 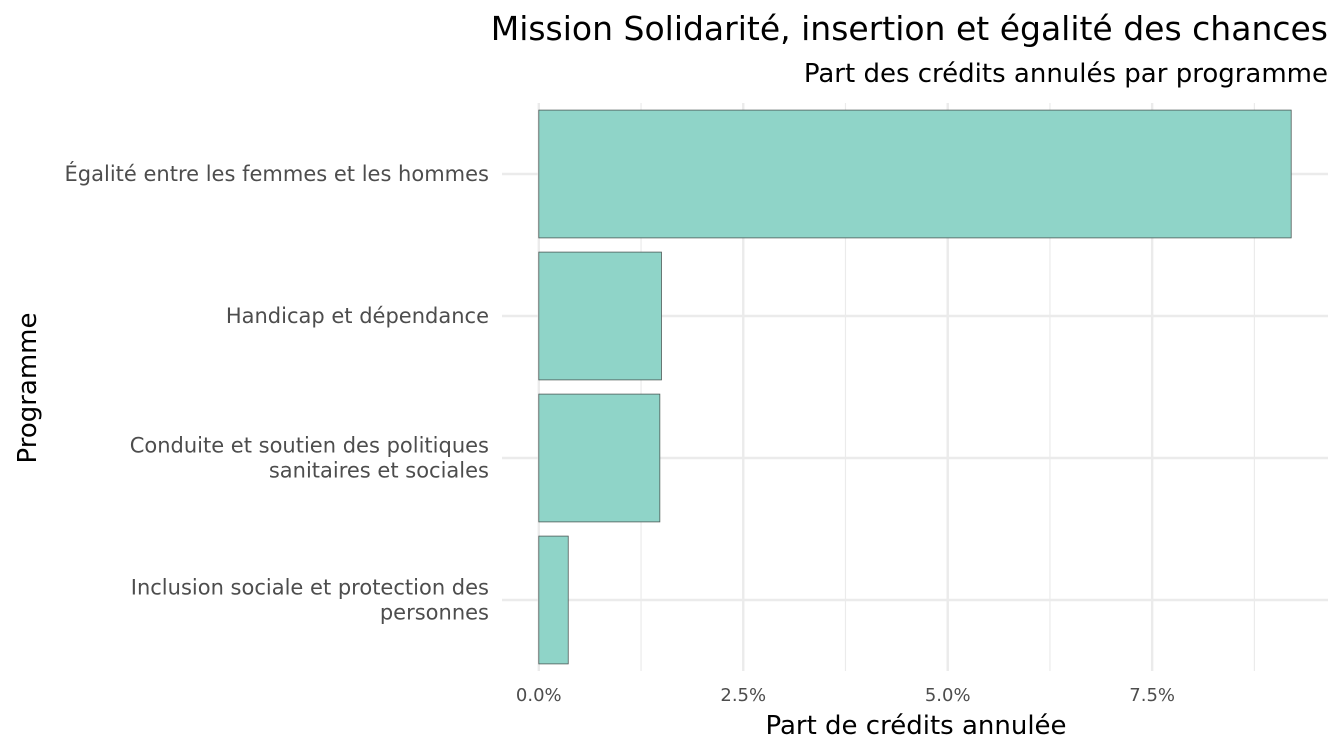 I want to click on category-label-line: personnes, so click(x=434, y=613).